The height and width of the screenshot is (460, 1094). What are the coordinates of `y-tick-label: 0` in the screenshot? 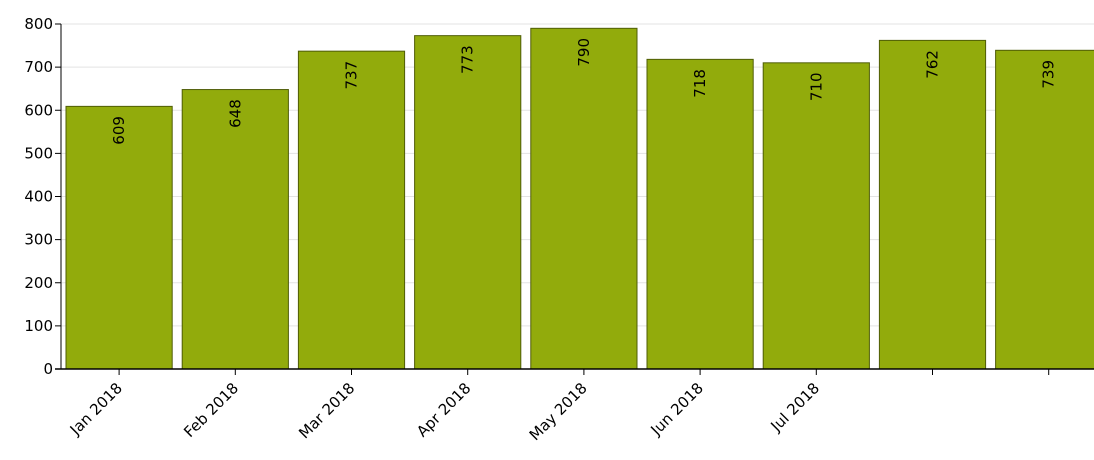 It's located at (48, 369).